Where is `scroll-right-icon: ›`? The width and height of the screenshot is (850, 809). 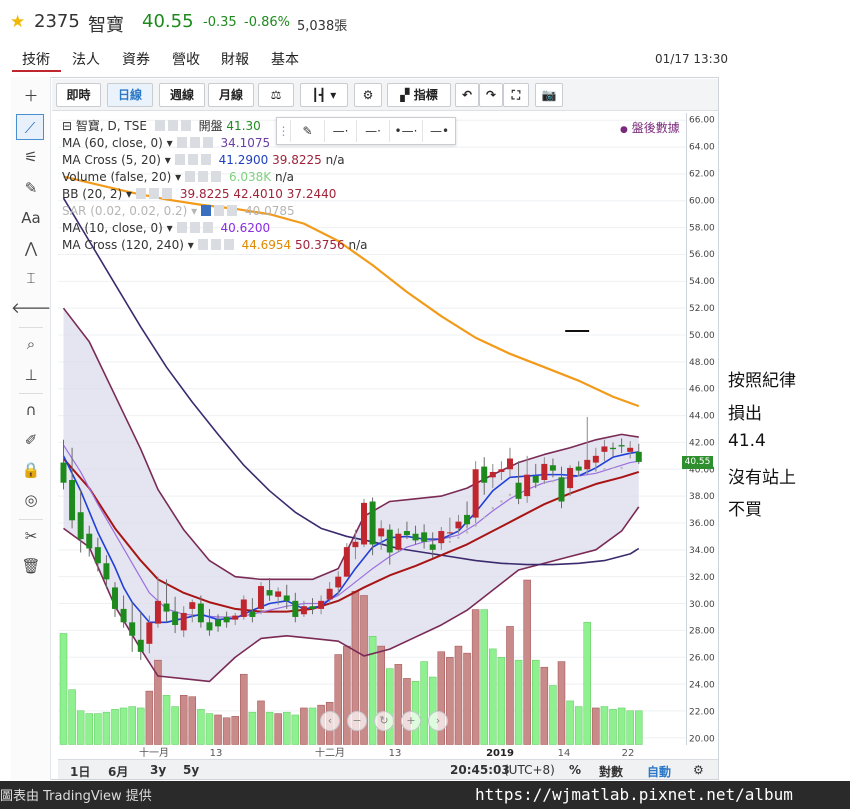
scroll-right-icon: › is located at coordinates (438, 721).